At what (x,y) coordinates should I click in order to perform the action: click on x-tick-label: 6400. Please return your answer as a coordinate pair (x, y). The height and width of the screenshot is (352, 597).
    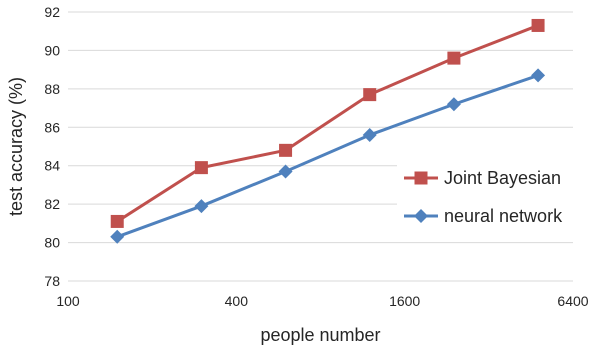
    Looking at the image, I should click on (572, 301).